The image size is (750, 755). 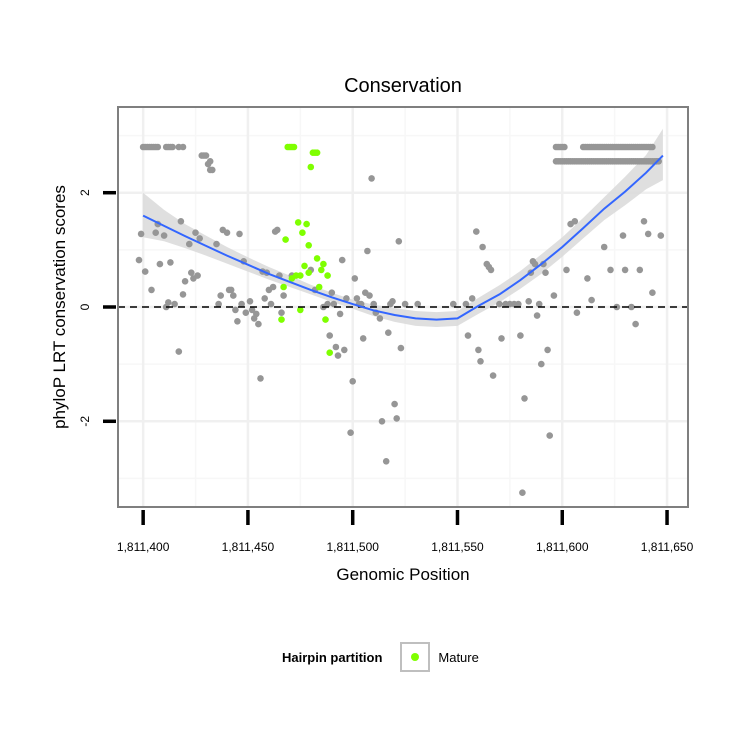 I want to click on x-tick-label: 1,811,400, so click(x=143, y=547).